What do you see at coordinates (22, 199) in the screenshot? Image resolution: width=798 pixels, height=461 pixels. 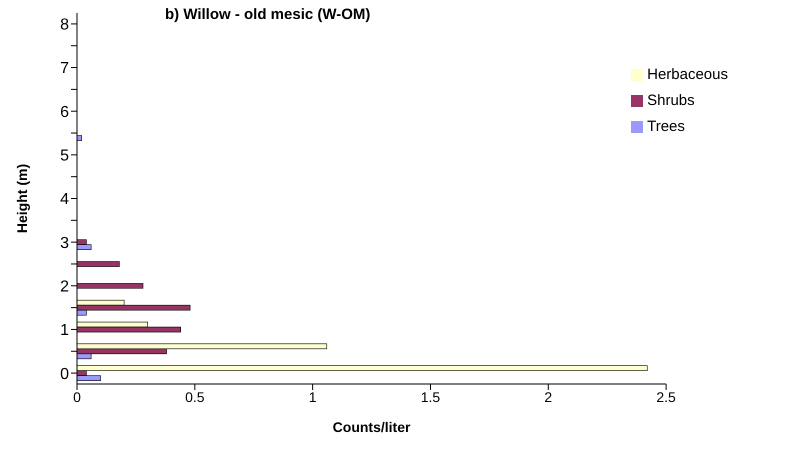 I see `y-axis-title: Height (m)` at bounding box center [22, 199].